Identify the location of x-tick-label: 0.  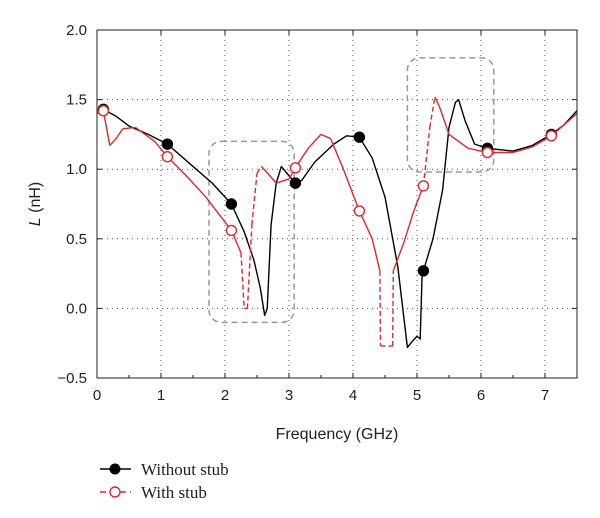
(97, 395).